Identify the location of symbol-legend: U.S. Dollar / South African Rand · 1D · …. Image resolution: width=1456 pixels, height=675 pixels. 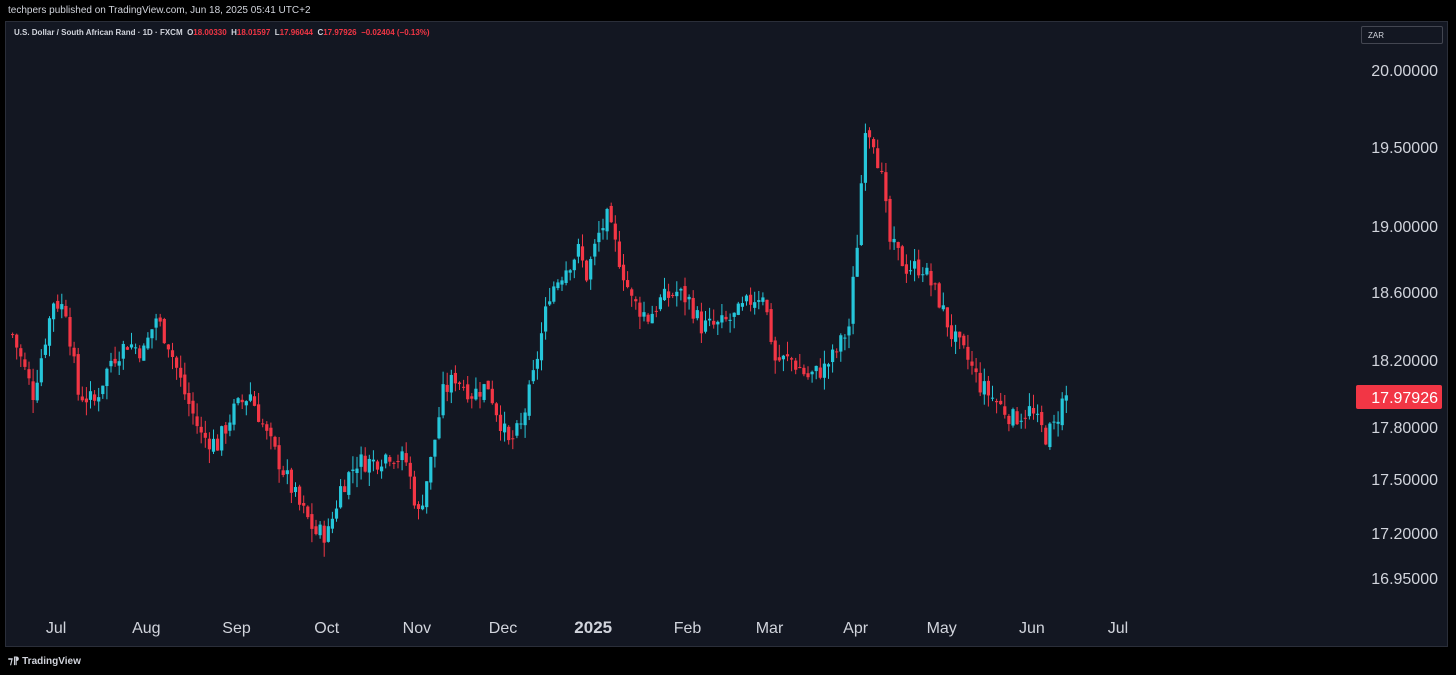
(222, 32).